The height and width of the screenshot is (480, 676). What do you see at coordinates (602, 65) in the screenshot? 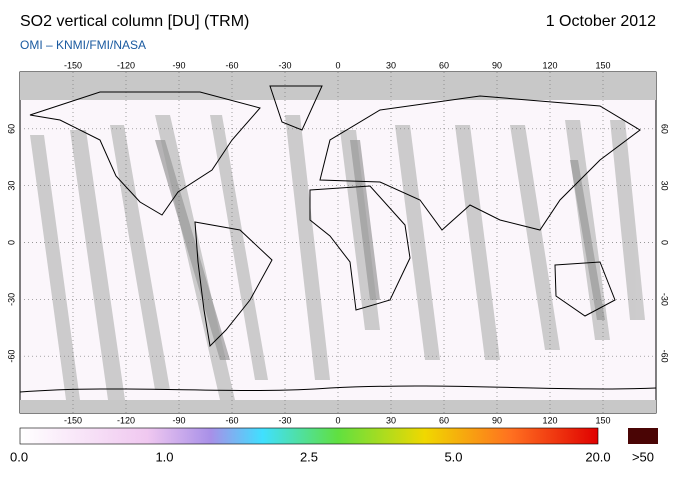
I see `lon-tick-label-top: 150` at bounding box center [602, 65].